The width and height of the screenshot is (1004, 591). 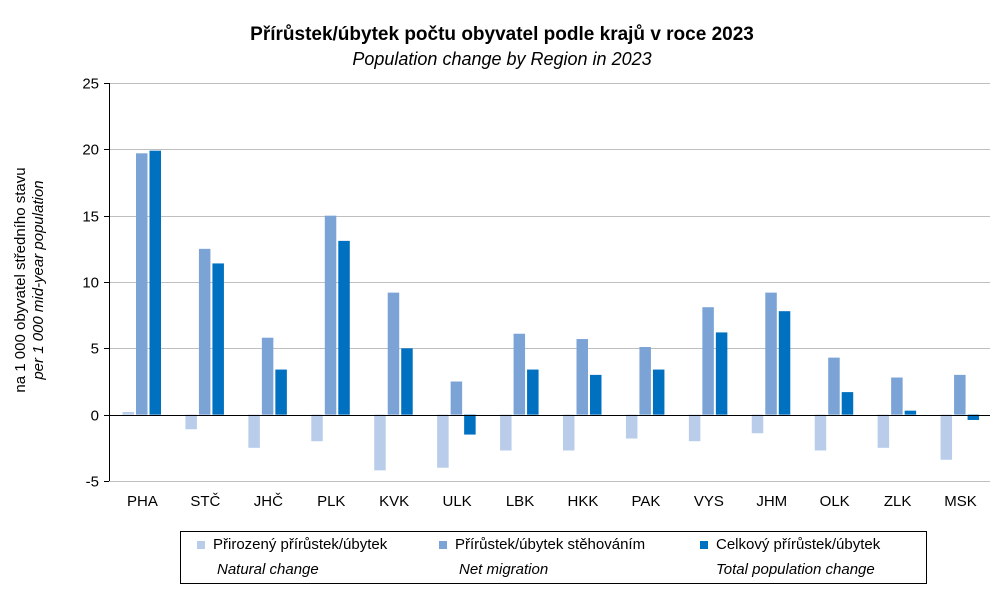 What do you see at coordinates (960, 501) in the screenshot?
I see `x-tick-label: MSK` at bounding box center [960, 501].